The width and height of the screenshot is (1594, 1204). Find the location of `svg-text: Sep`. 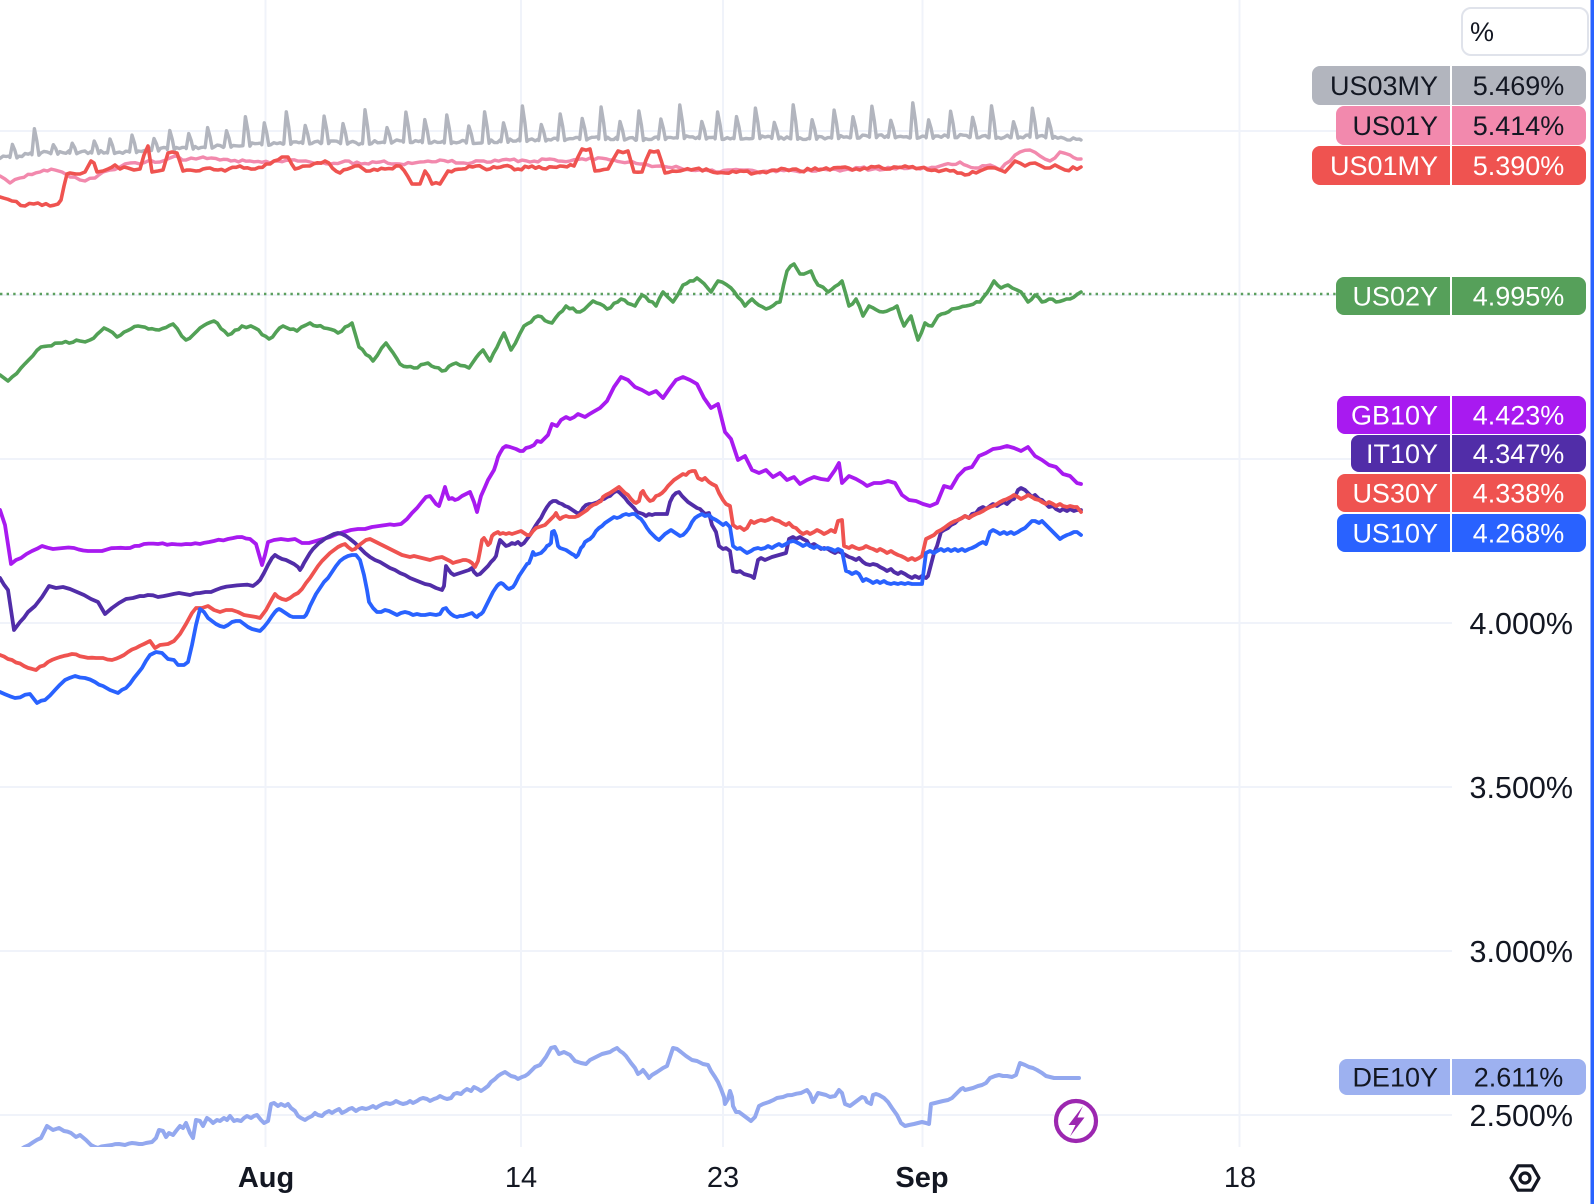

svg-text: Sep is located at coordinates (921, 1178).